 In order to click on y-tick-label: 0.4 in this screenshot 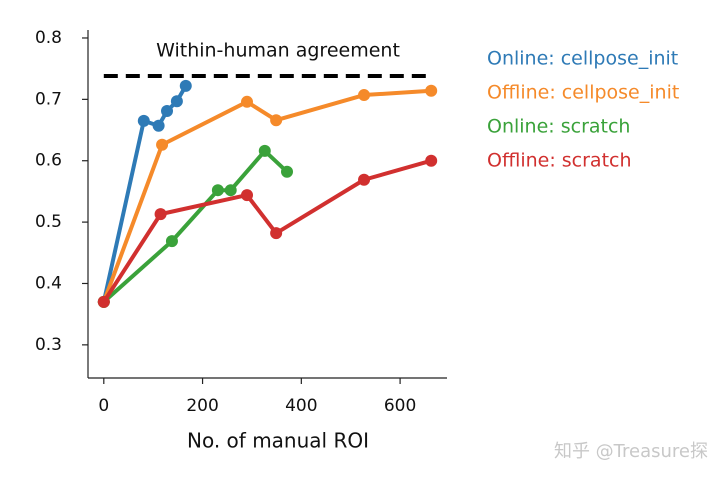, I will do `click(48, 283)`.